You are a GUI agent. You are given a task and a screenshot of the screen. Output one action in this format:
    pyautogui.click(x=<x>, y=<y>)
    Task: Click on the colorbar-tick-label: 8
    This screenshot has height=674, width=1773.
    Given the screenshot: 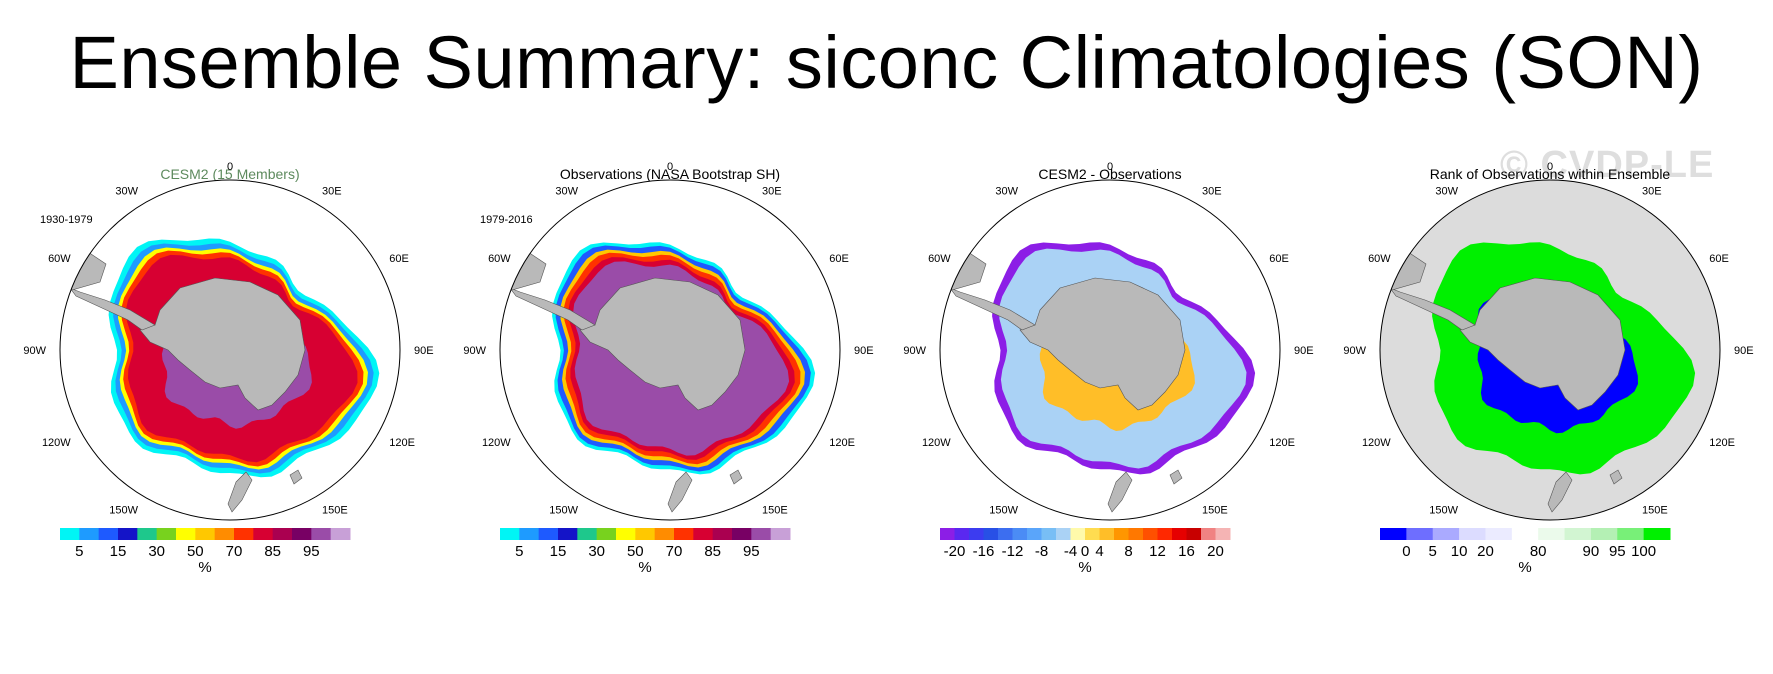 What is the action you would take?
    pyautogui.click(x=1128, y=551)
    